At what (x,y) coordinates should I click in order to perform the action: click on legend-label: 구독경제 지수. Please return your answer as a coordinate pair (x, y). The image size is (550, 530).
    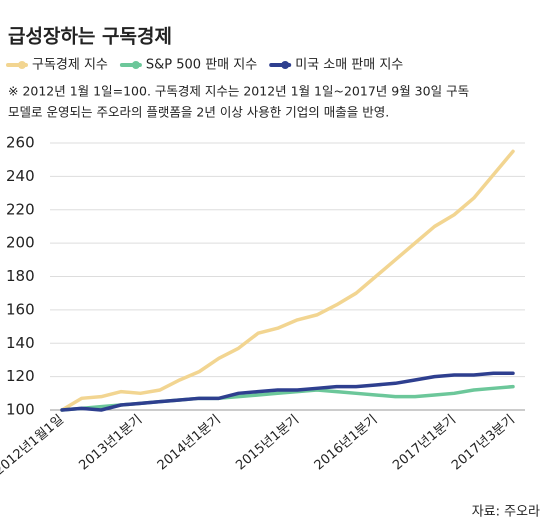
    Looking at the image, I should click on (70, 65).